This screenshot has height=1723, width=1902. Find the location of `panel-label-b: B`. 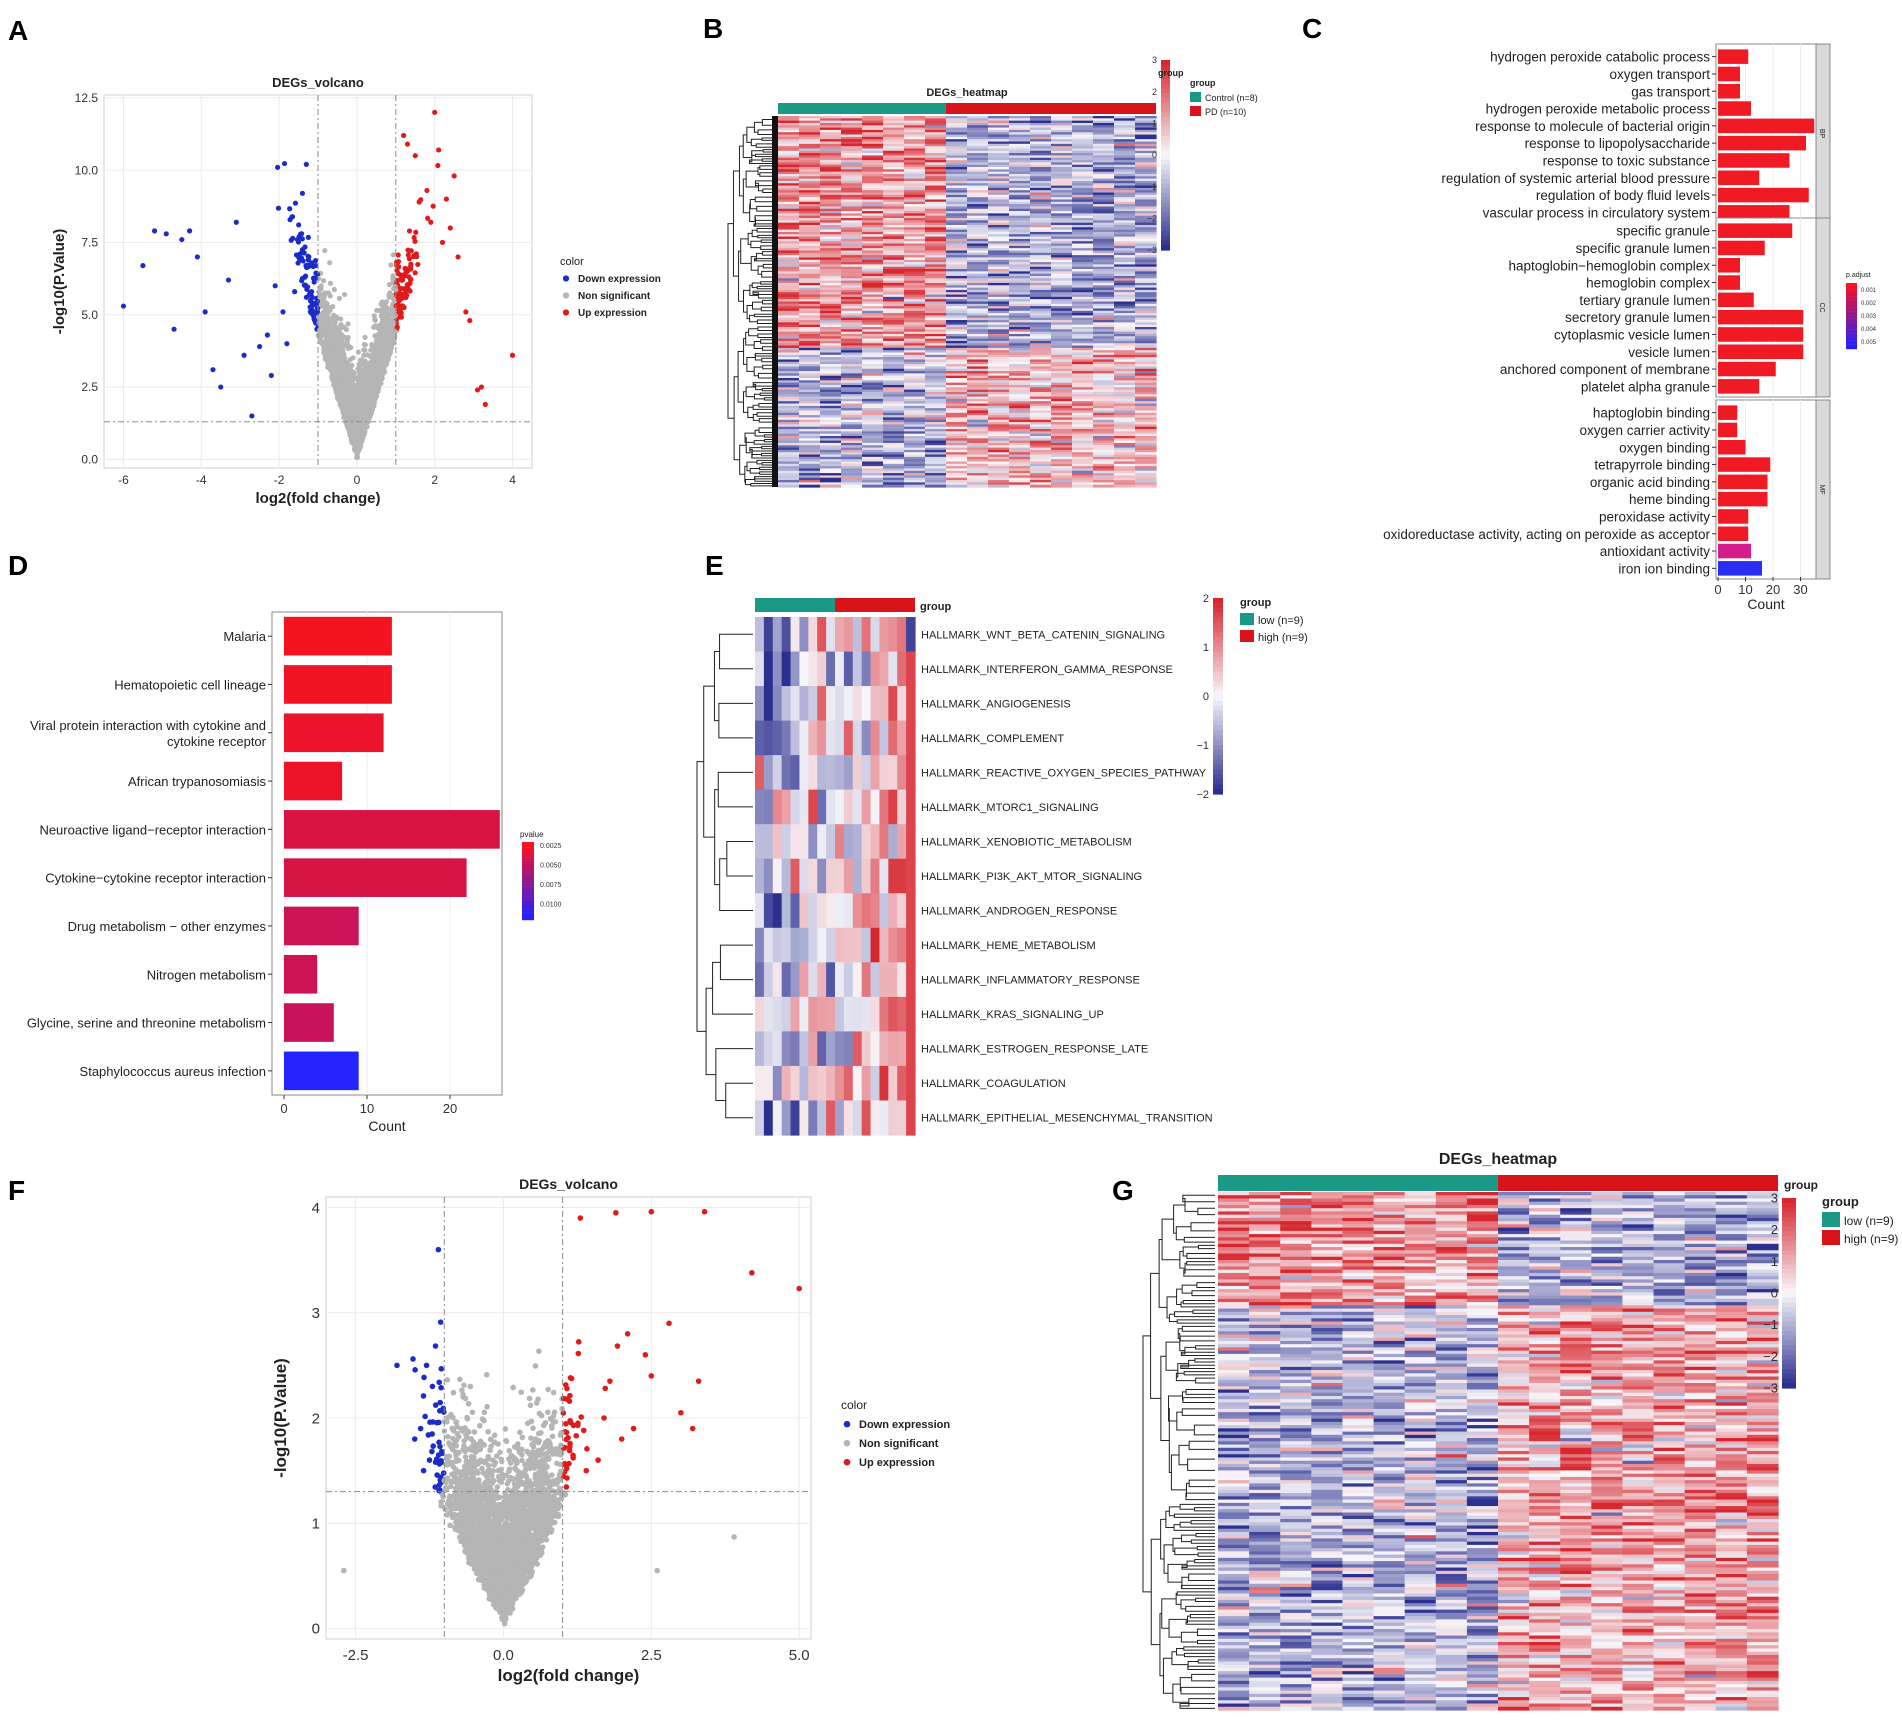

panel-label-b: B is located at coordinates (713, 28).